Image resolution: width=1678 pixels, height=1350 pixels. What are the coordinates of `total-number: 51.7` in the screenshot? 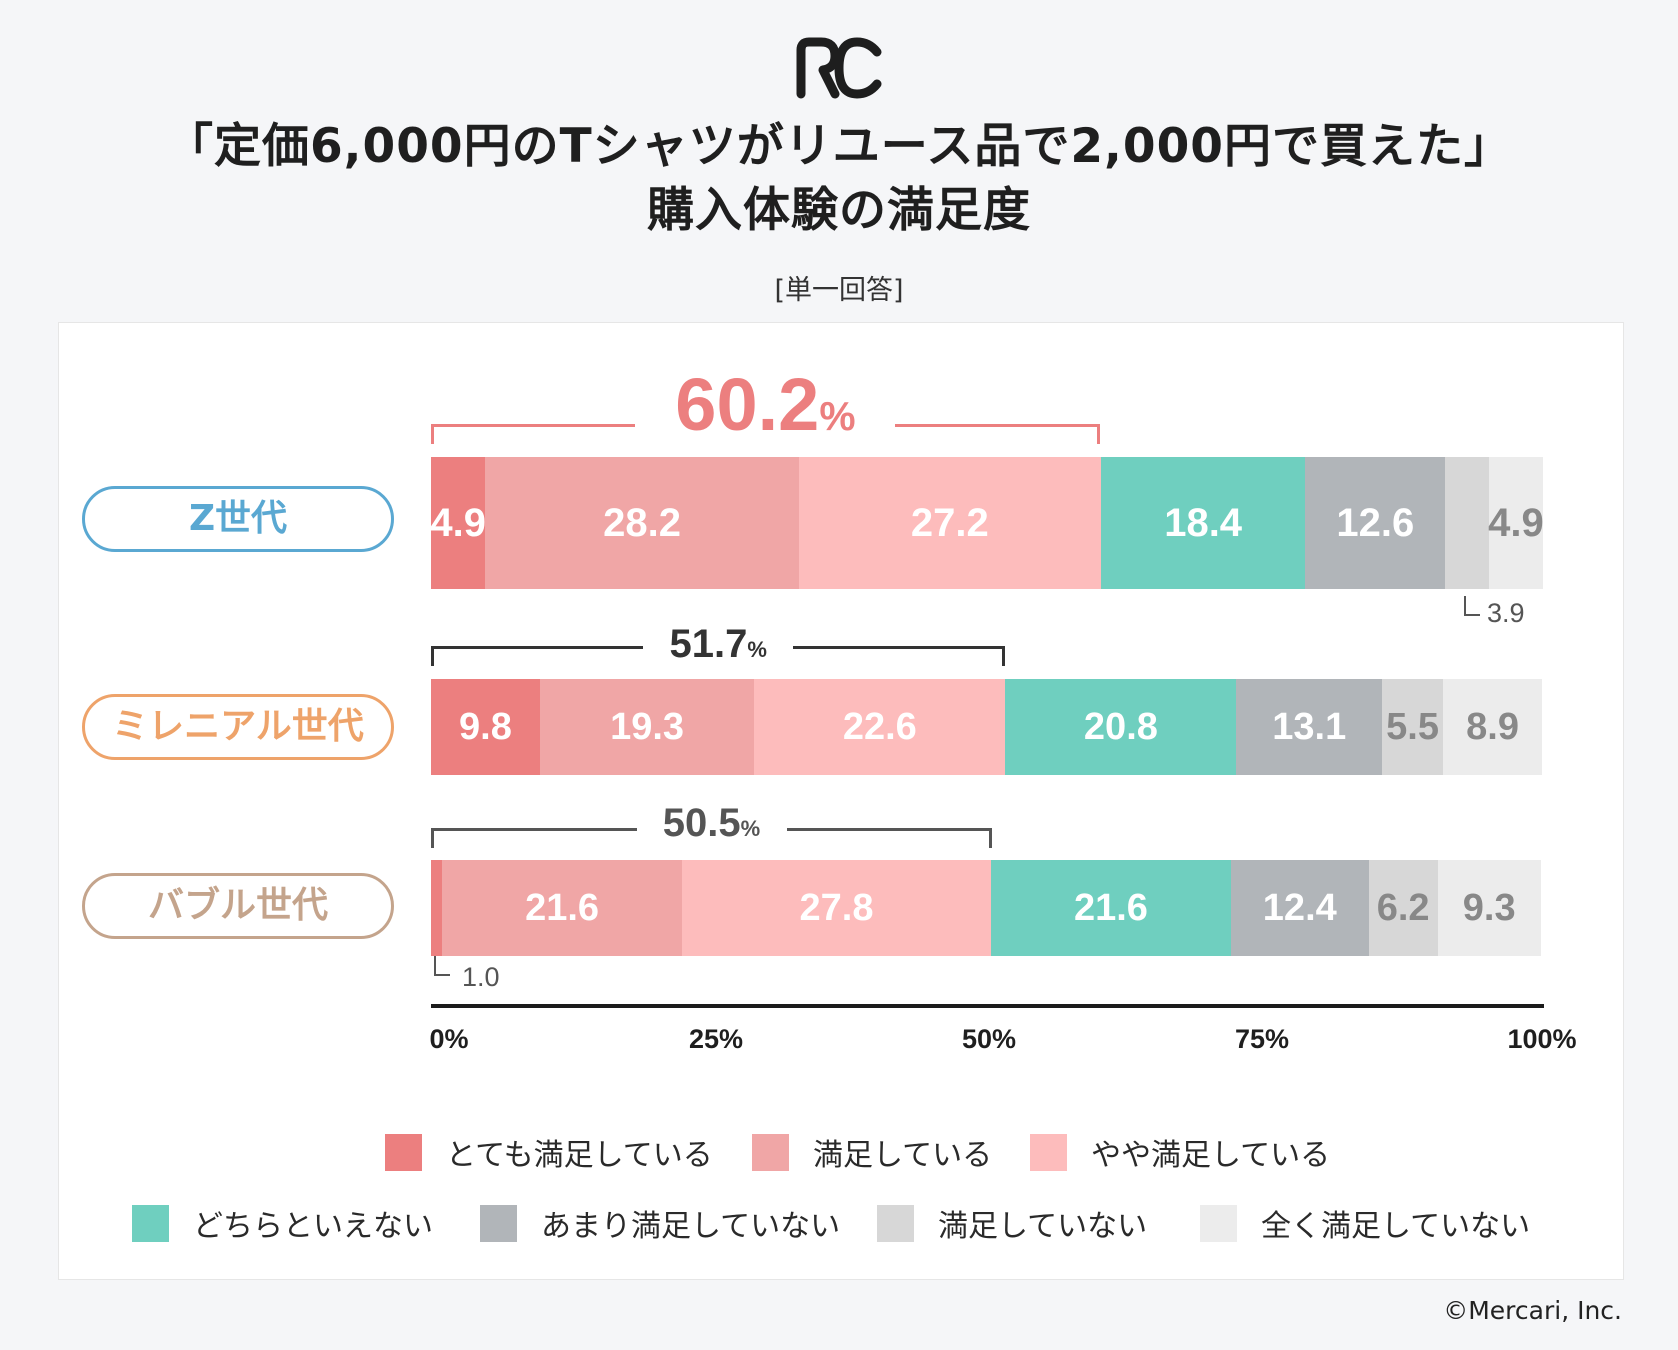 It's located at (708, 644).